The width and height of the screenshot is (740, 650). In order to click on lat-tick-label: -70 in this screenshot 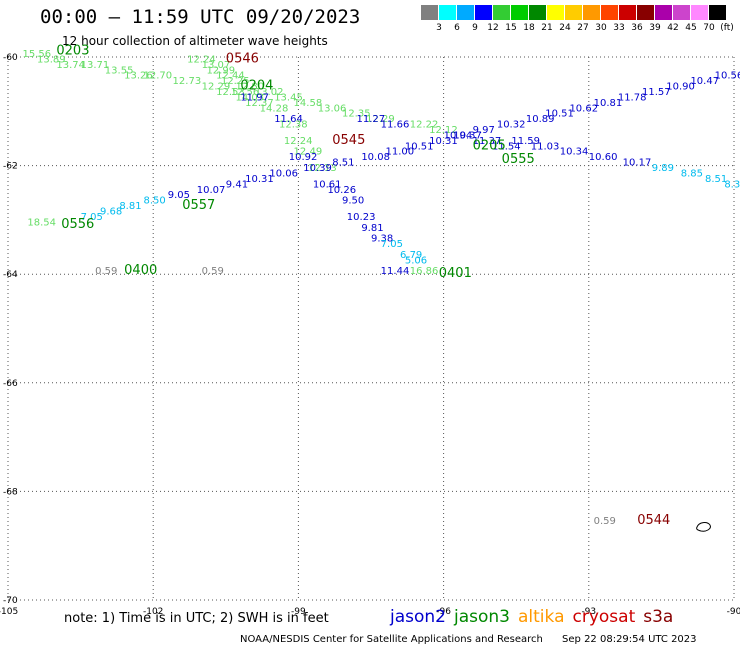, I will do `click(10, 601)`.